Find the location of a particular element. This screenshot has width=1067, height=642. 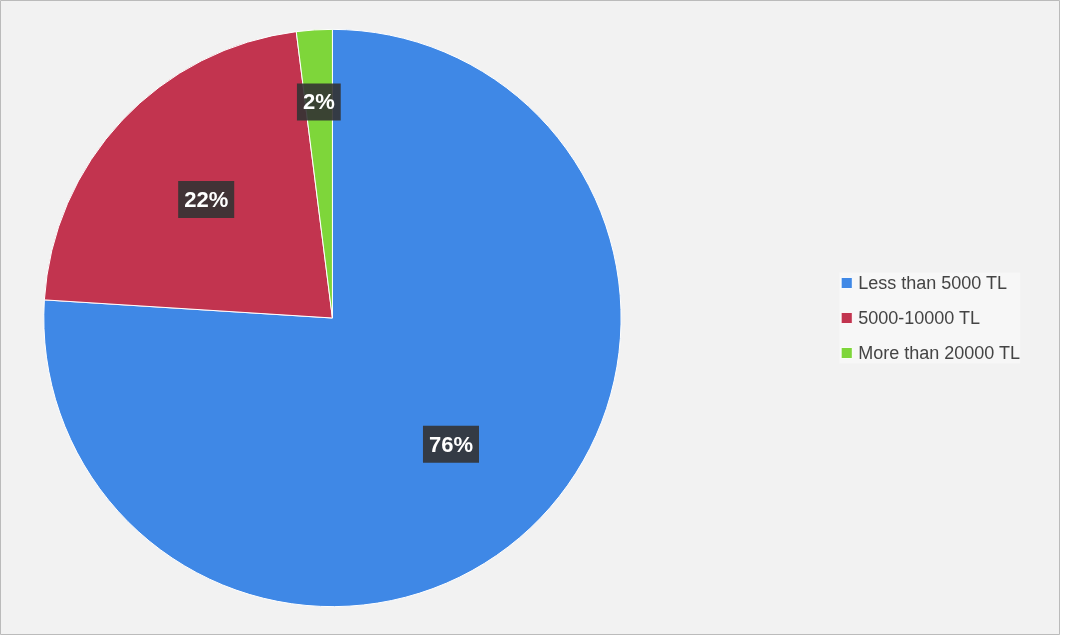

legend-label: Less than 5000 TL is located at coordinates (932, 282).